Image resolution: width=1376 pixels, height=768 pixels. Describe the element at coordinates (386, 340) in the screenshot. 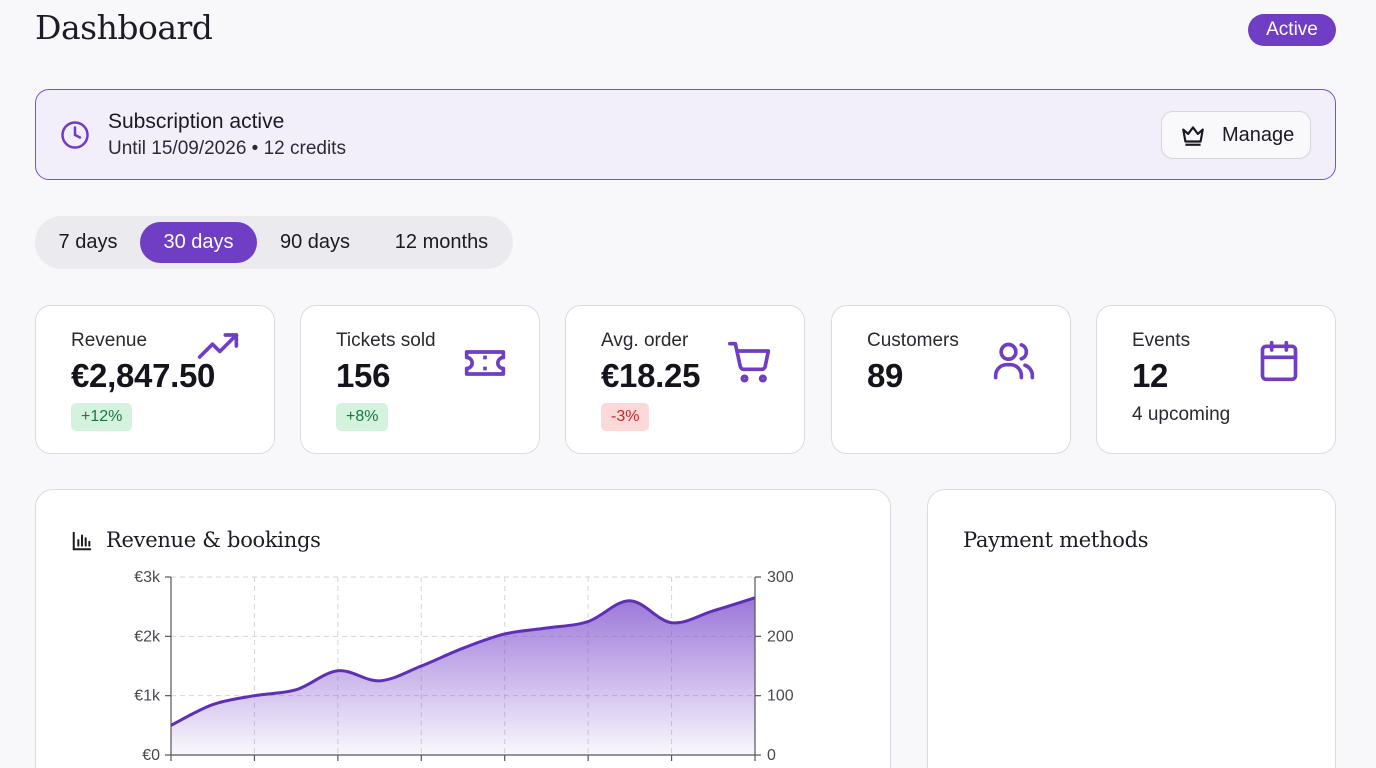

I see `stat-label: Tickets sold` at that location.